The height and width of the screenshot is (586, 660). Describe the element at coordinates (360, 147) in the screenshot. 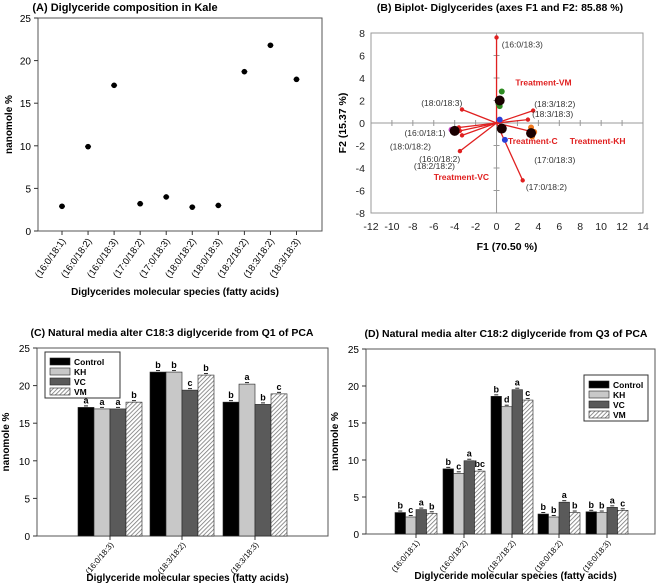

I see `y-tick-label: -2` at that location.